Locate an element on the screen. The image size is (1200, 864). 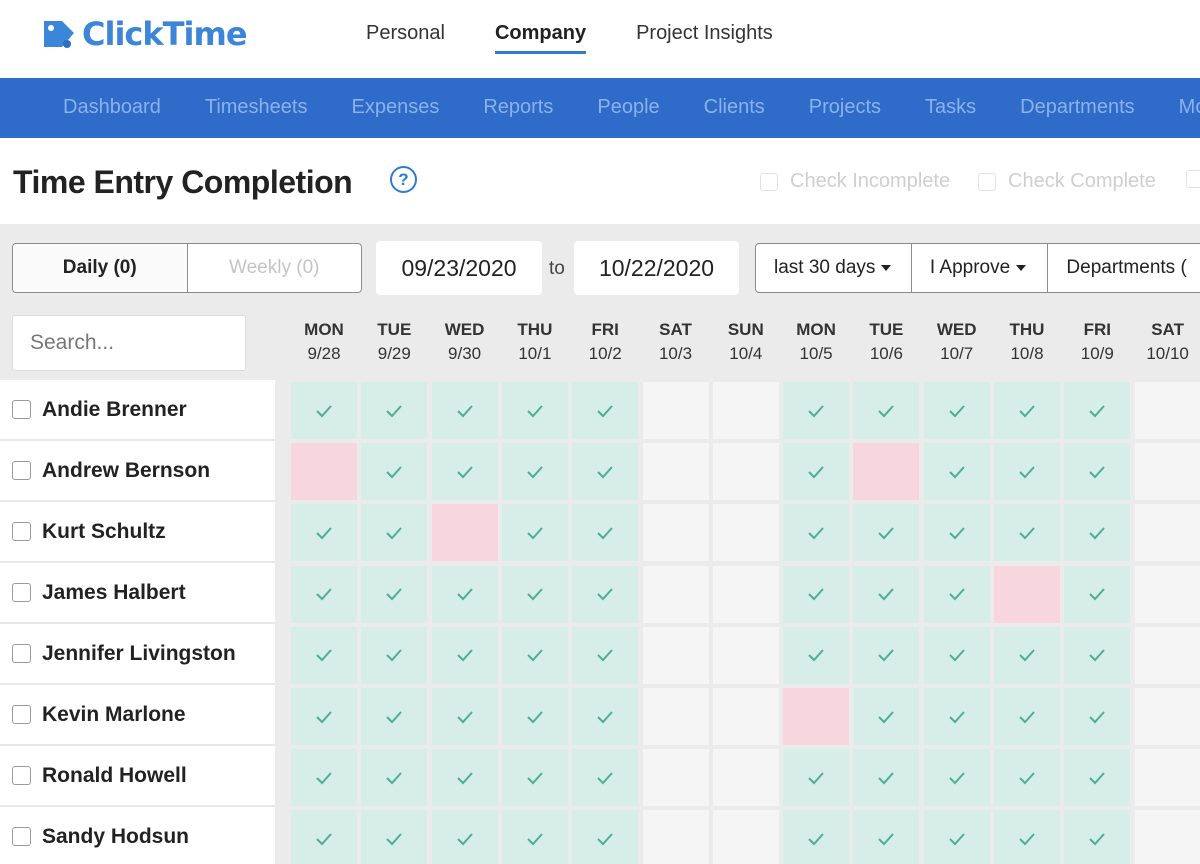
range-dropdown: last 30 days is located at coordinates (834, 268).